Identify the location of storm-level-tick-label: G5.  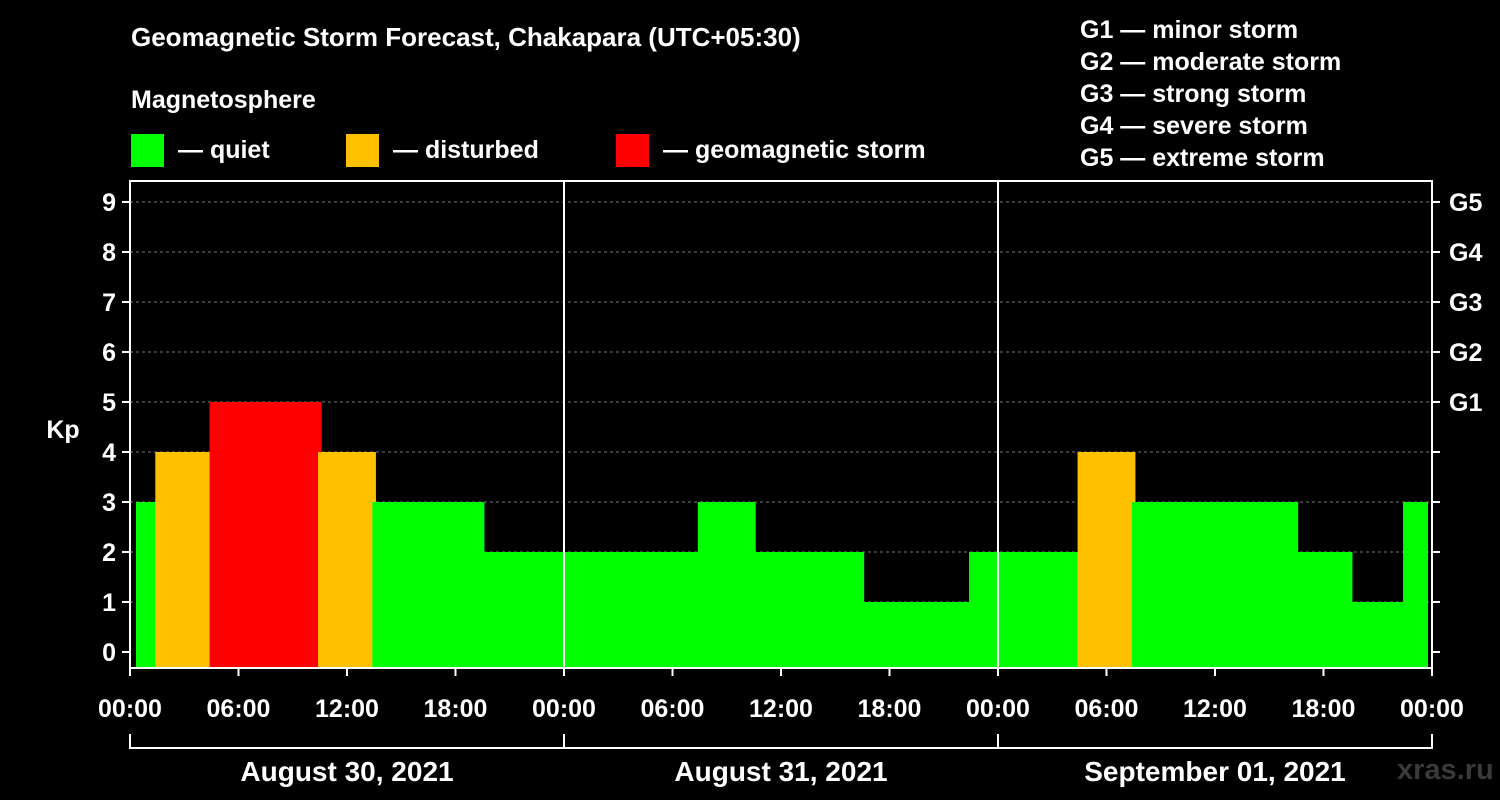
(1465, 203).